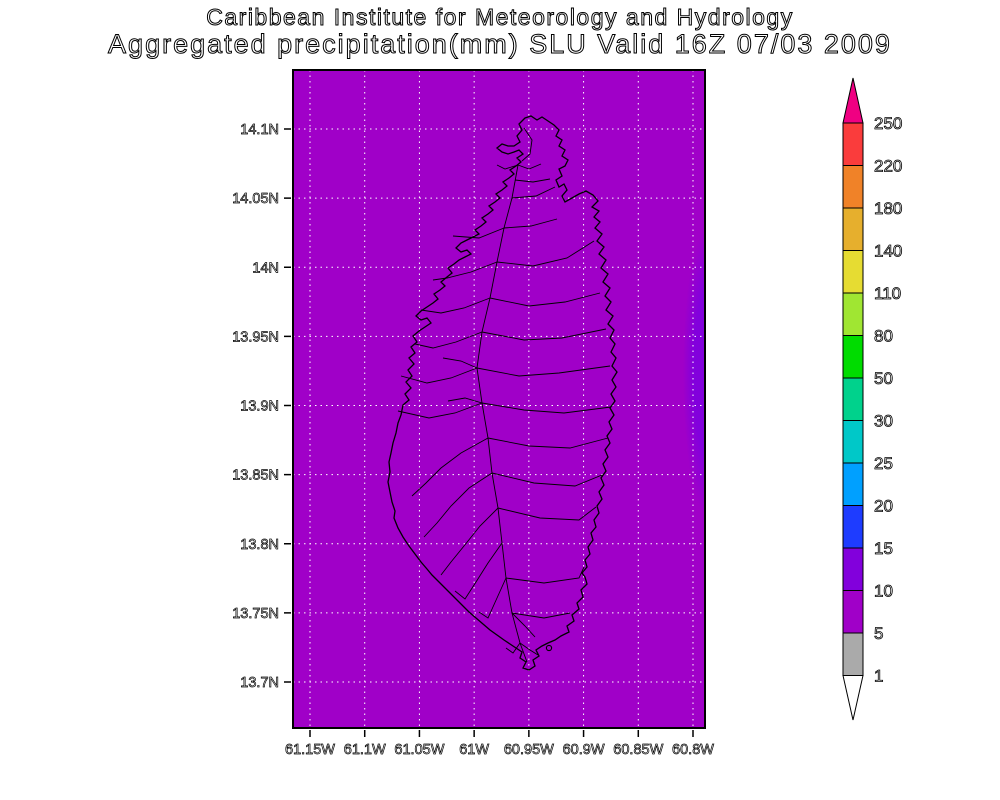  What do you see at coordinates (310, 750) in the screenshot?
I see `lon-label: 61.15W` at bounding box center [310, 750].